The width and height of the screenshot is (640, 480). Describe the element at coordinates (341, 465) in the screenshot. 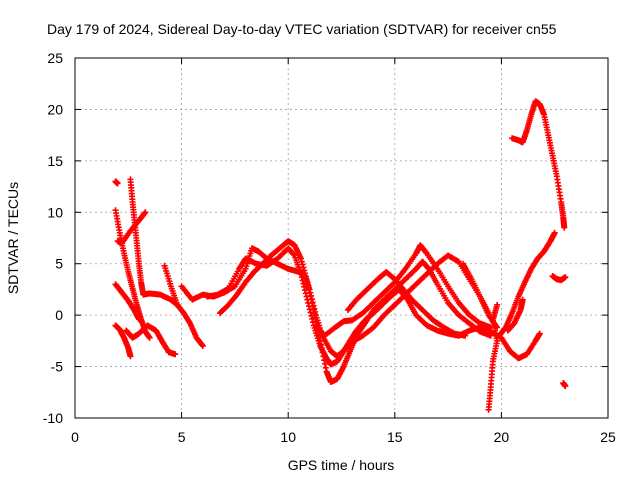

I see `x-axis-label: GPS time / hours` at that location.